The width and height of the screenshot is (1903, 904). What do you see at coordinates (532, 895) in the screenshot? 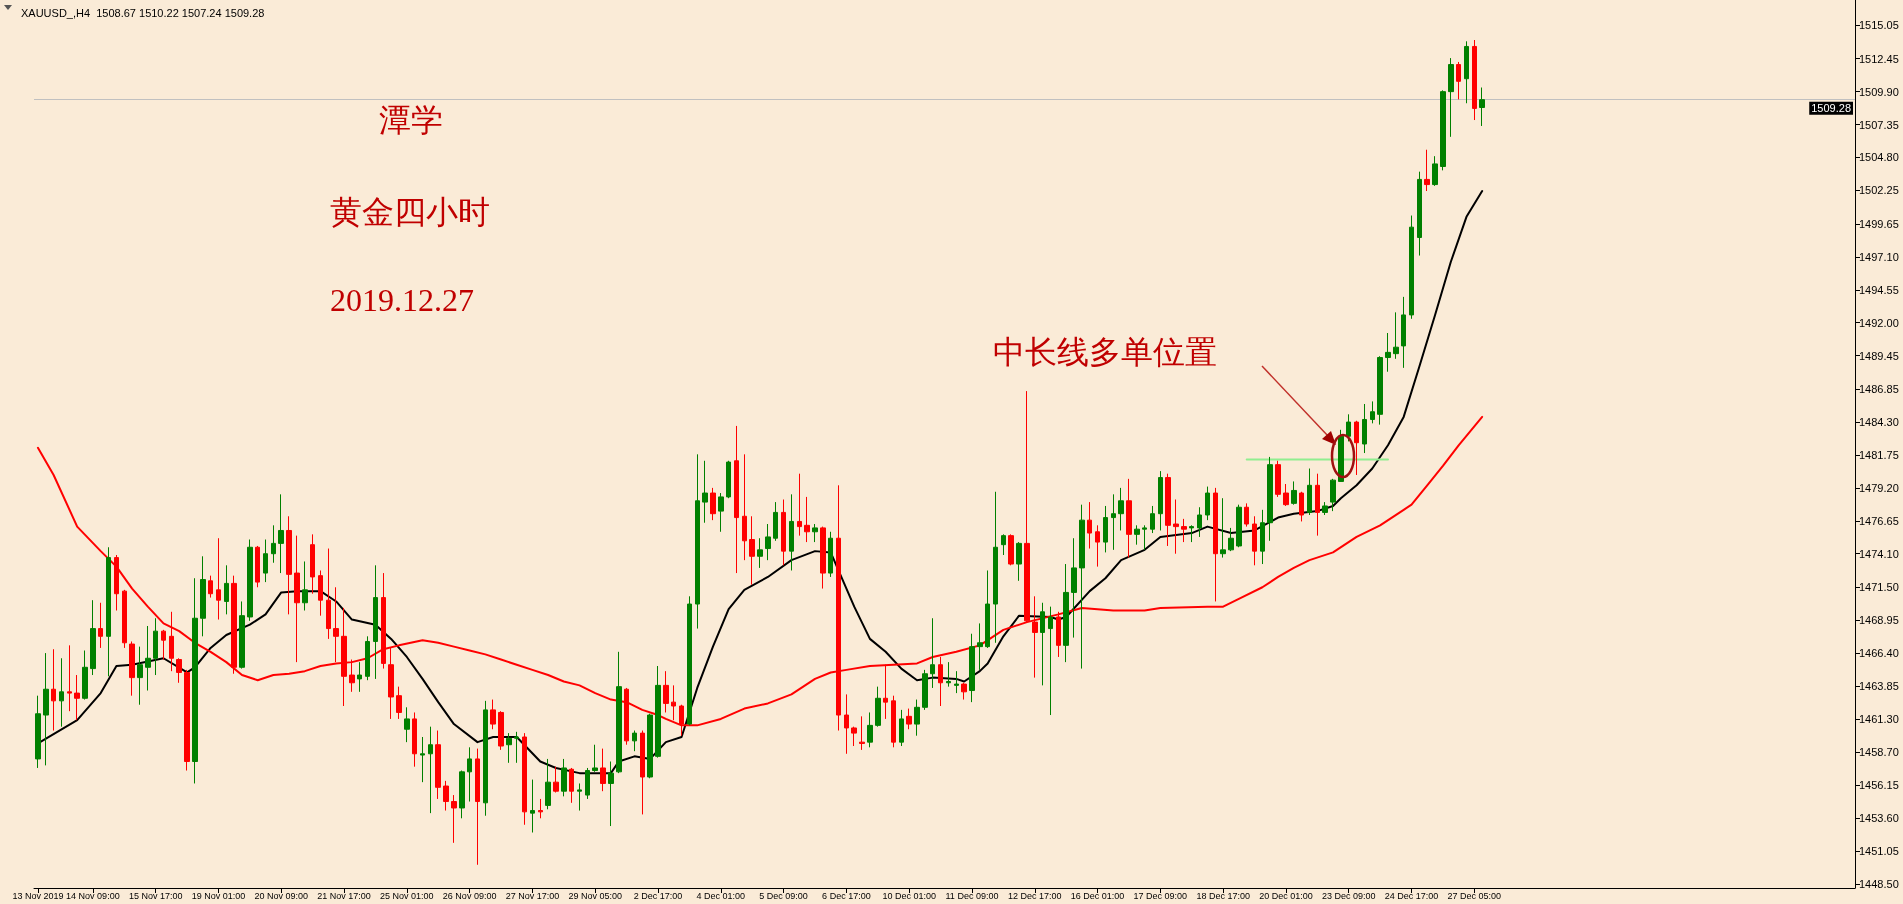
I see `x-tick-label: 27 Nov 17:00` at bounding box center [532, 895].